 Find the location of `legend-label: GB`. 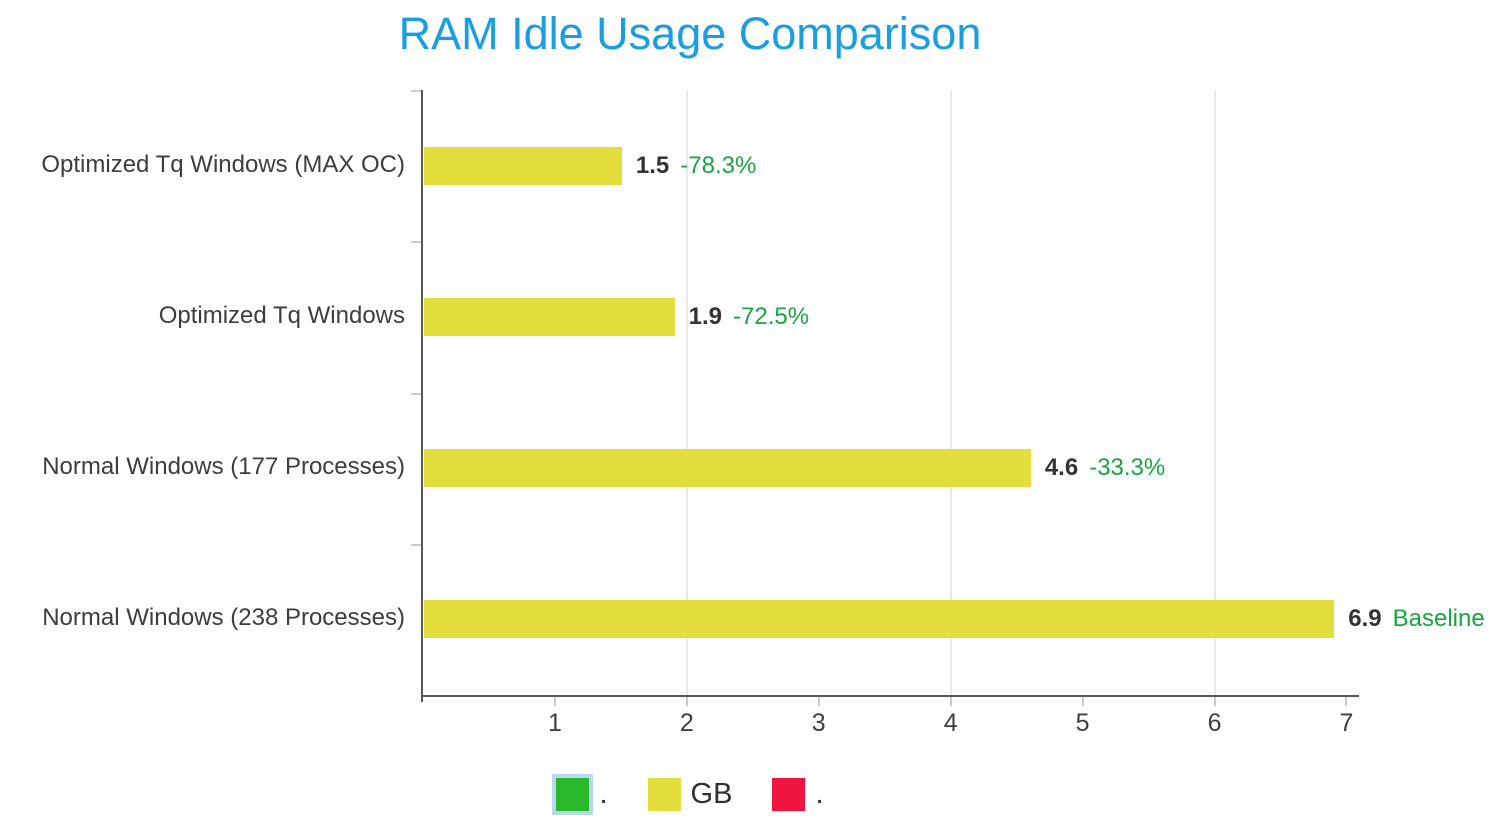

legend-label: GB is located at coordinates (711, 793).